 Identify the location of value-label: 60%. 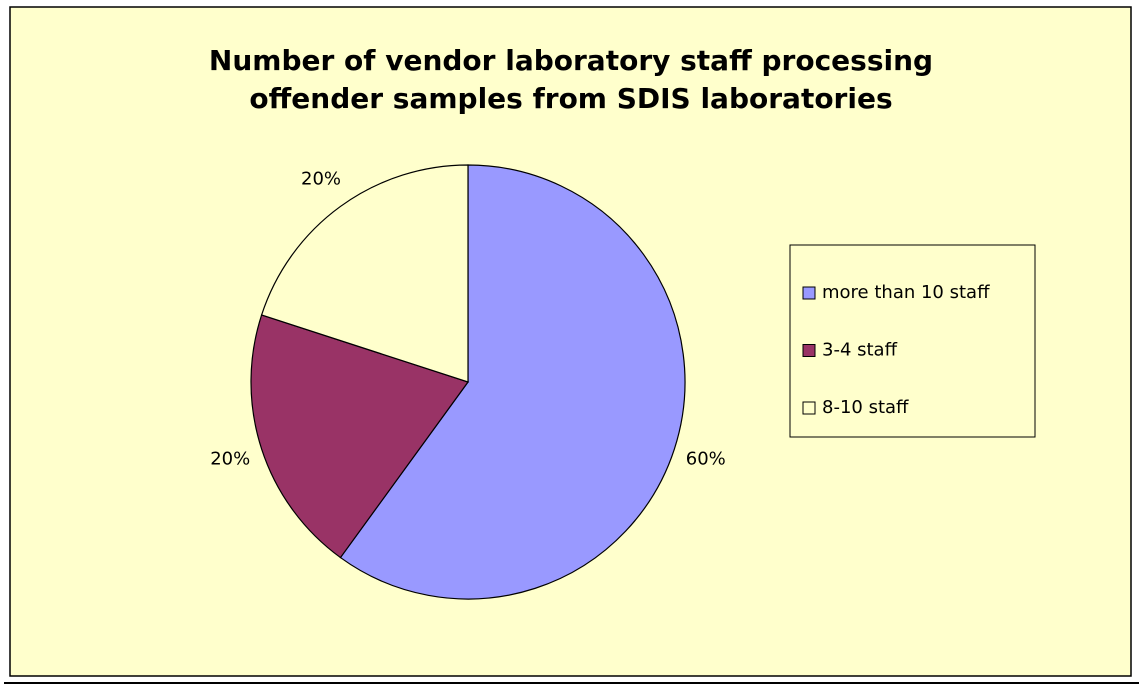
(706, 458).